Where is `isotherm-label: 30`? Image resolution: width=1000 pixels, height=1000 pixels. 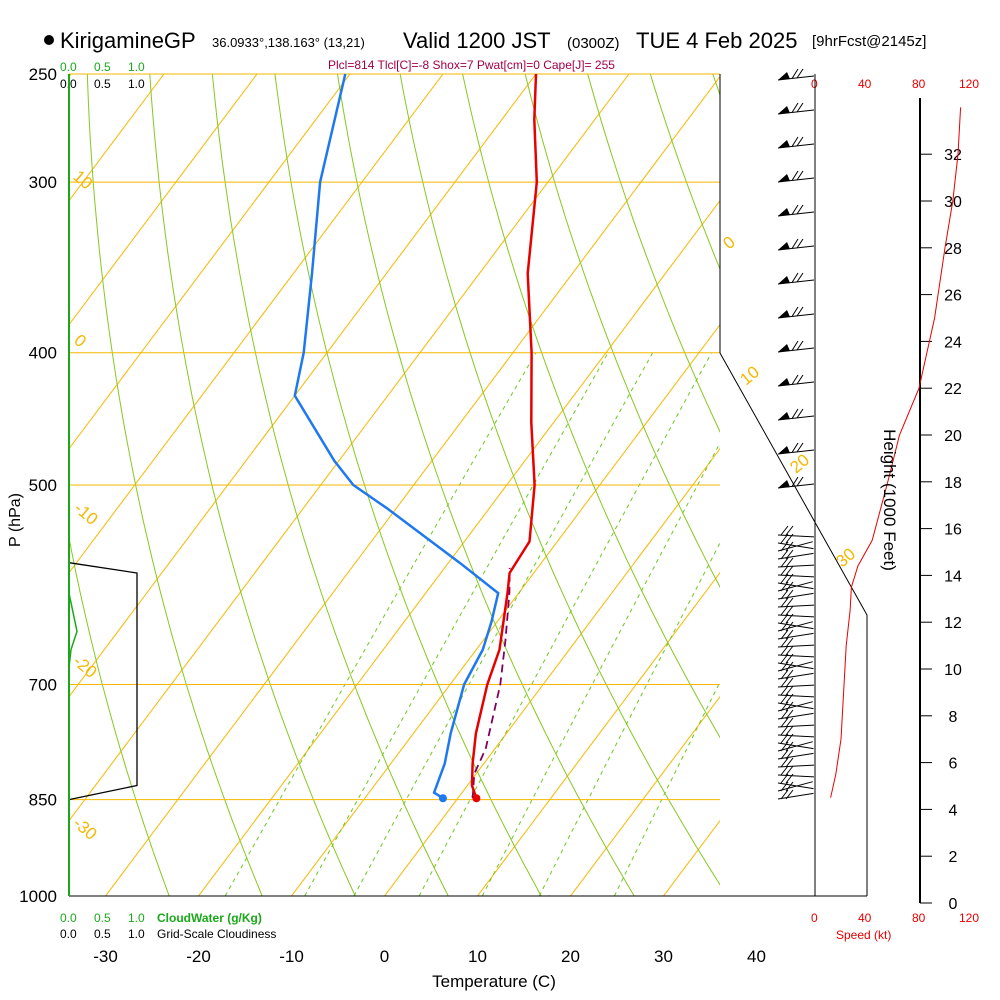 isotherm-label: 30 is located at coordinates (845, 557).